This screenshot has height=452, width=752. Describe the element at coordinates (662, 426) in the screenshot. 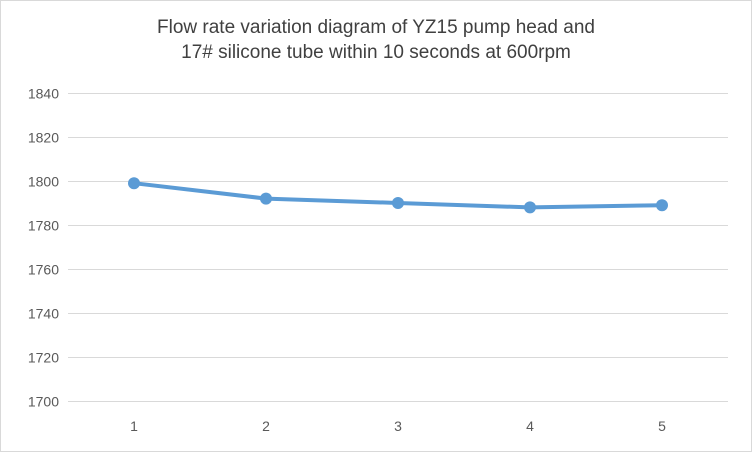

I see `x-tick-label: 5` at that location.